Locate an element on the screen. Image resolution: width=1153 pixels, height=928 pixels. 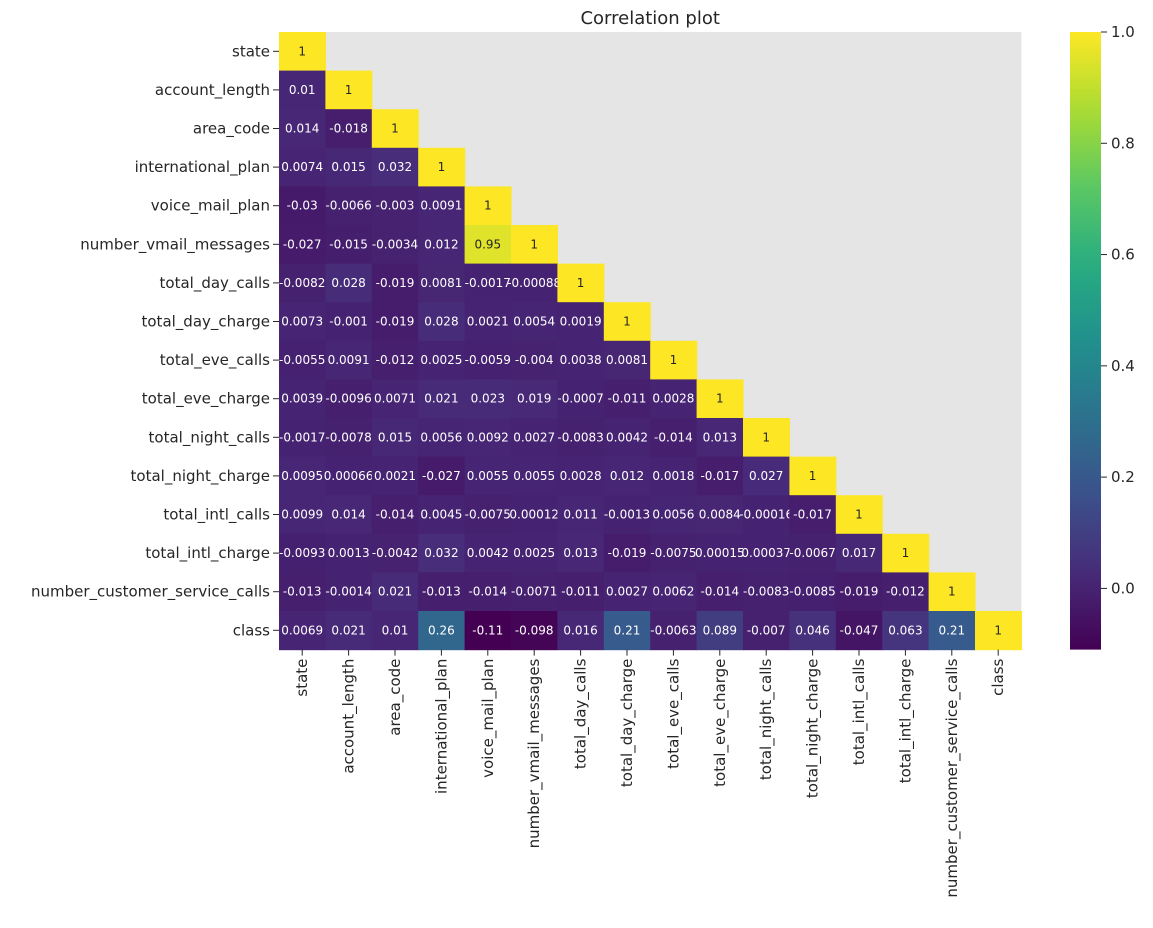
cell-value-label: 0.0025 is located at coordinates (441, 360).